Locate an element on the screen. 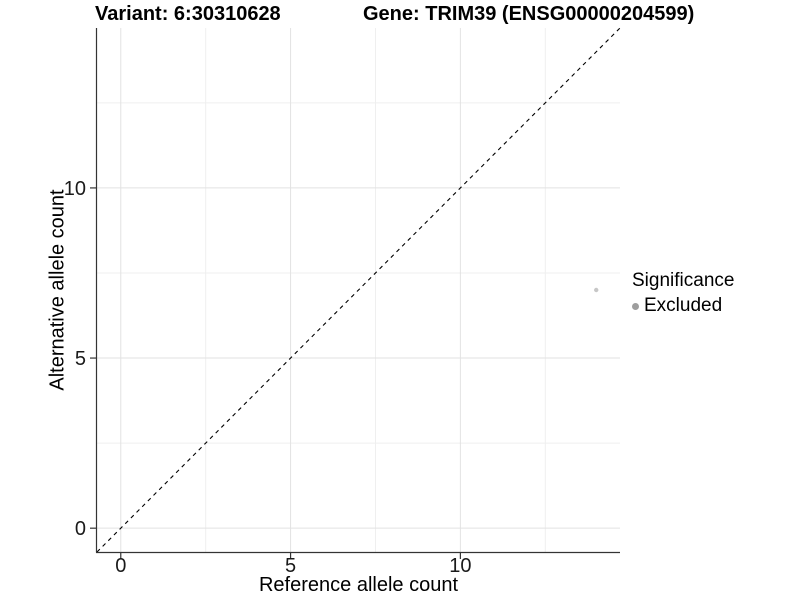 The image size is (800, 600). y-tick-labels: 0 5 10 is located at coordinates (75, 359).